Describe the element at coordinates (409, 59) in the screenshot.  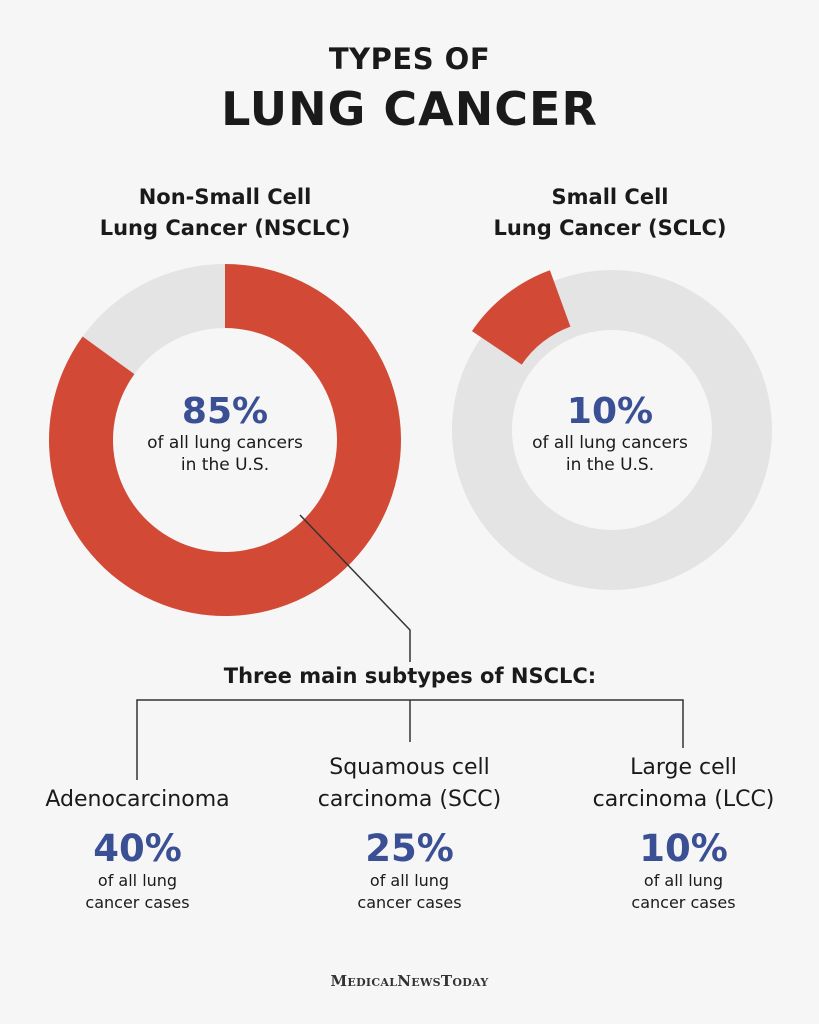
I see `title-line1: TYPES OF` at that location.